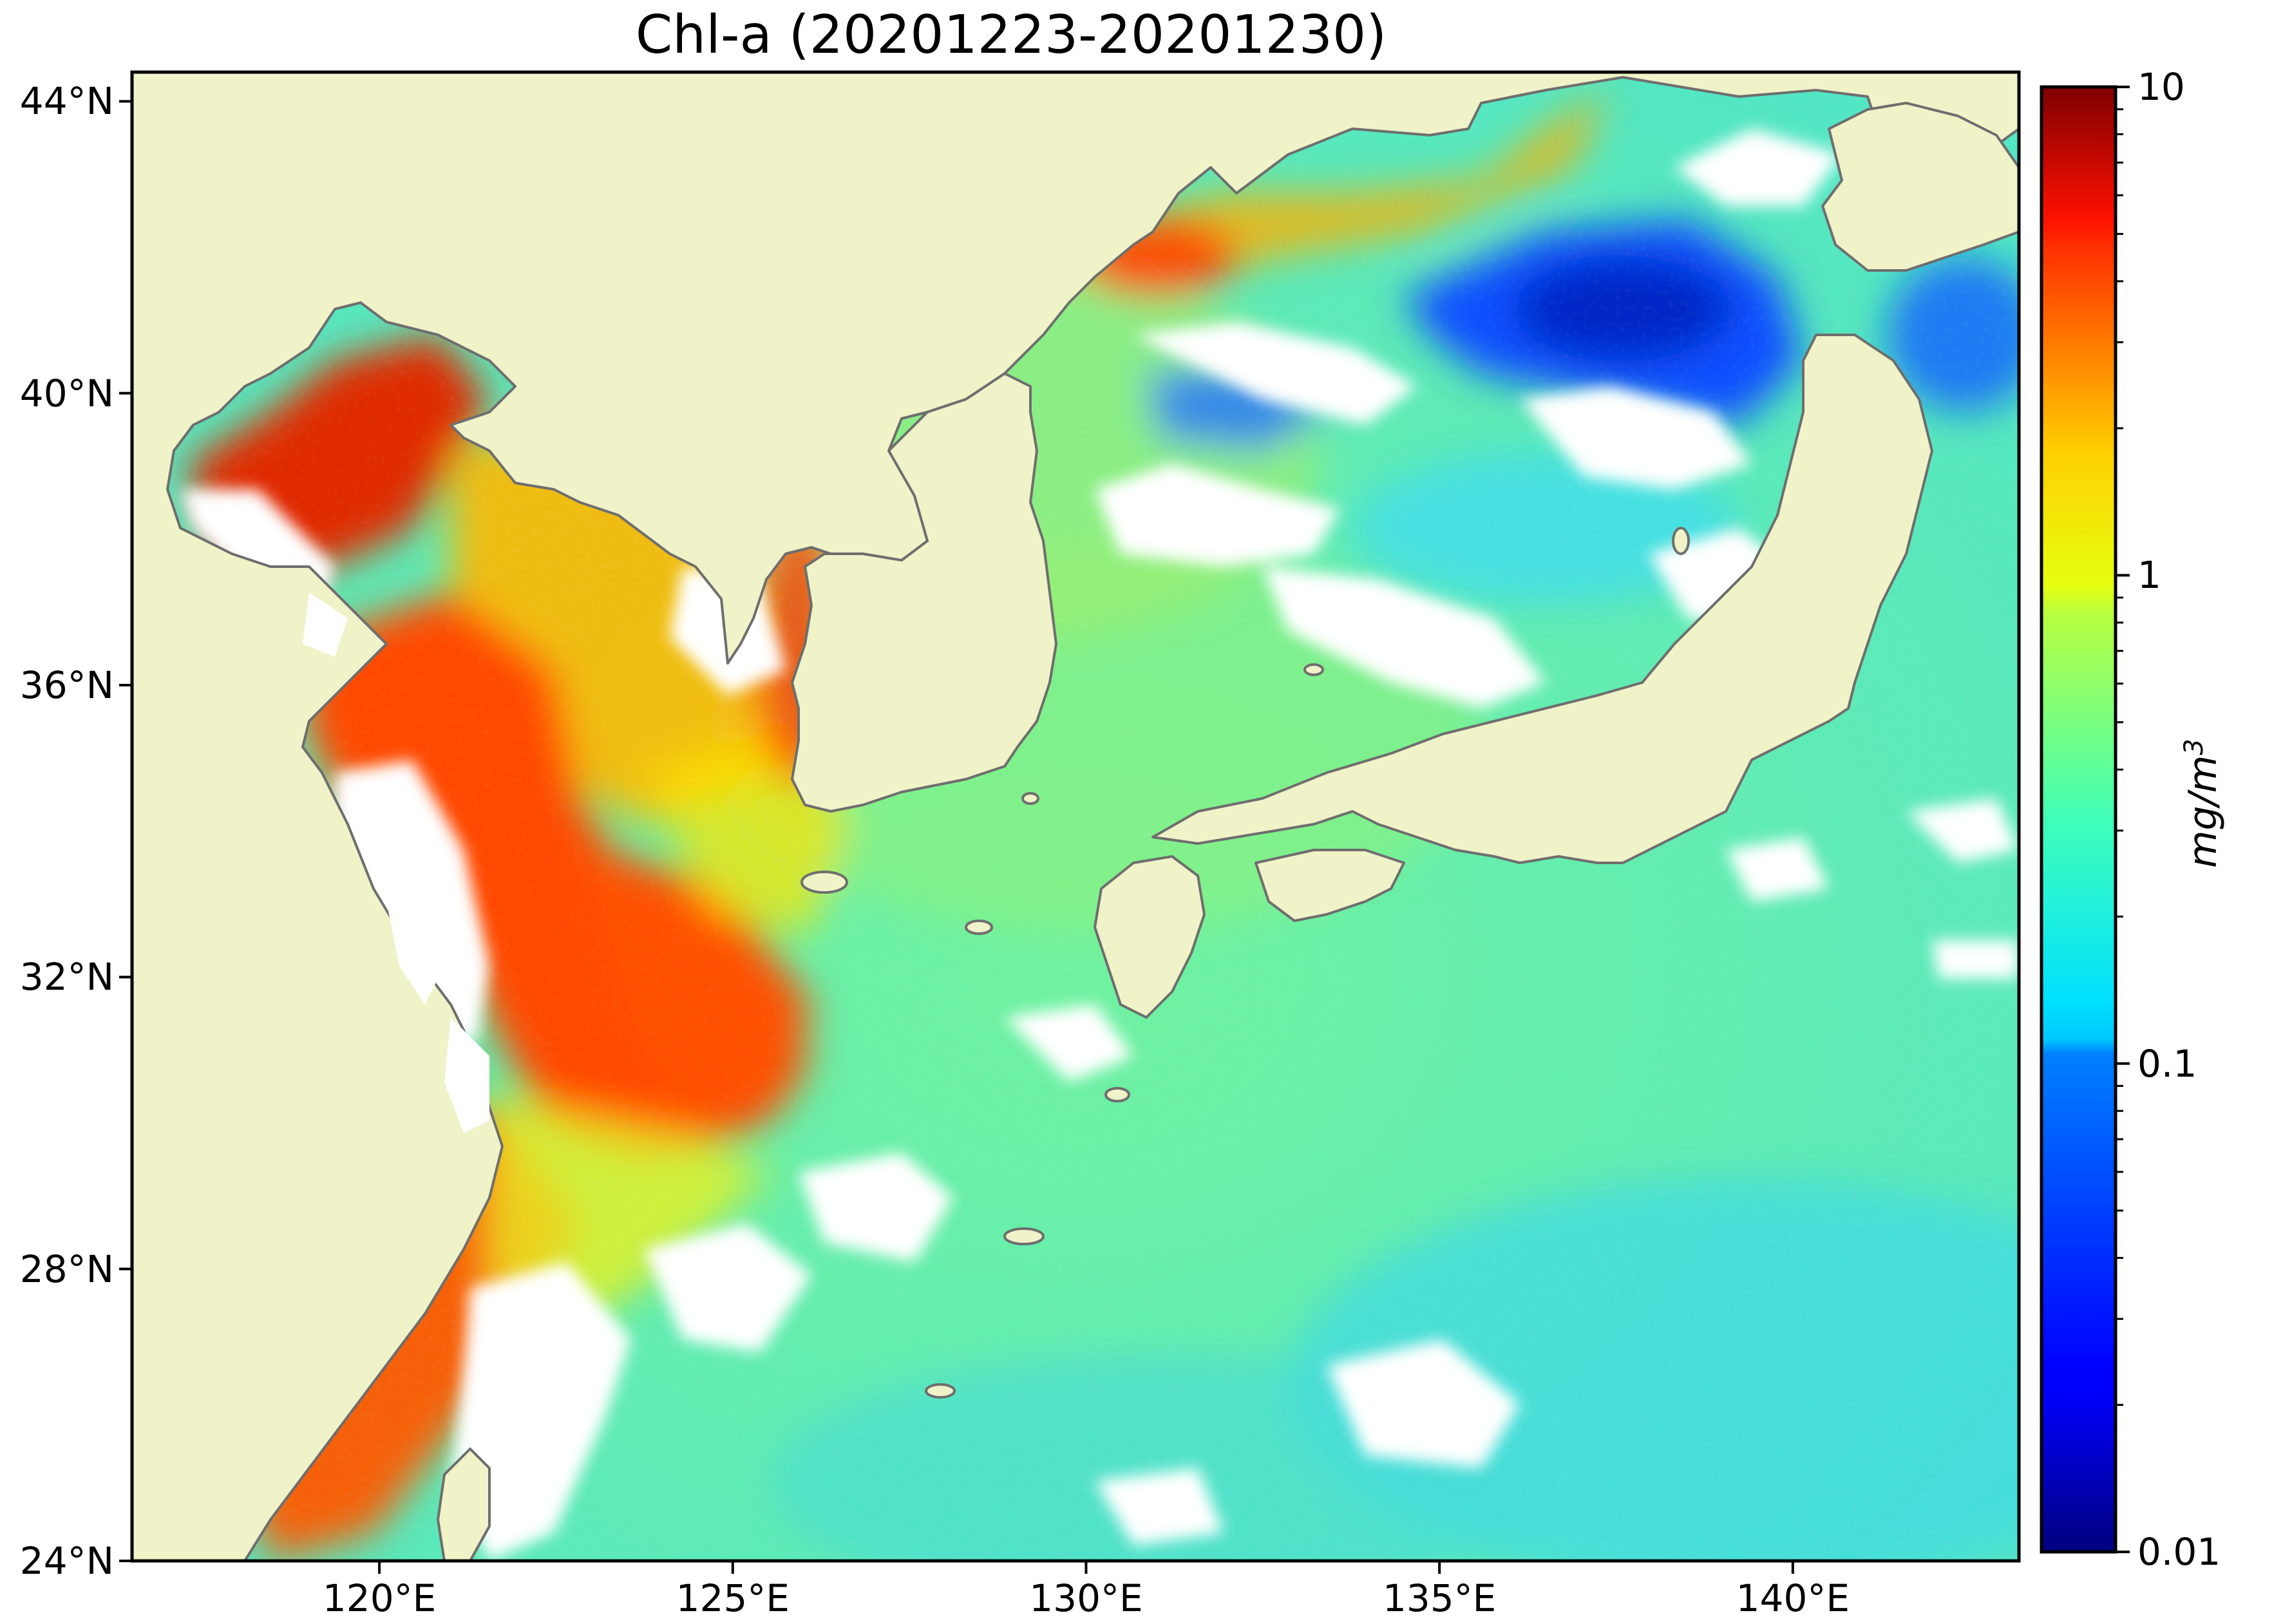  I want to click on latitude-ticks, so click(125, 831).